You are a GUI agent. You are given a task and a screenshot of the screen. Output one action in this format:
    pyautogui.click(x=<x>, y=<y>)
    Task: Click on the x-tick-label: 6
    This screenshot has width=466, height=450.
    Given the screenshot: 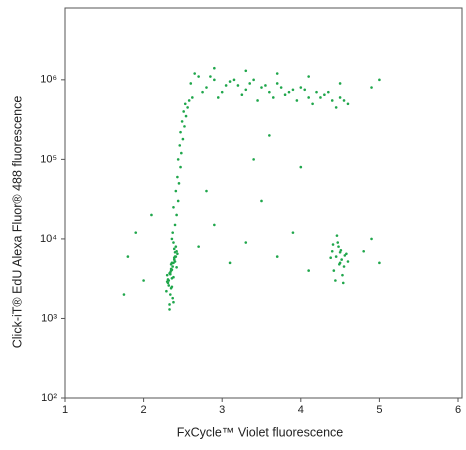 What is the action you would take?
    pyautogui.click(x=458, y=410)
    